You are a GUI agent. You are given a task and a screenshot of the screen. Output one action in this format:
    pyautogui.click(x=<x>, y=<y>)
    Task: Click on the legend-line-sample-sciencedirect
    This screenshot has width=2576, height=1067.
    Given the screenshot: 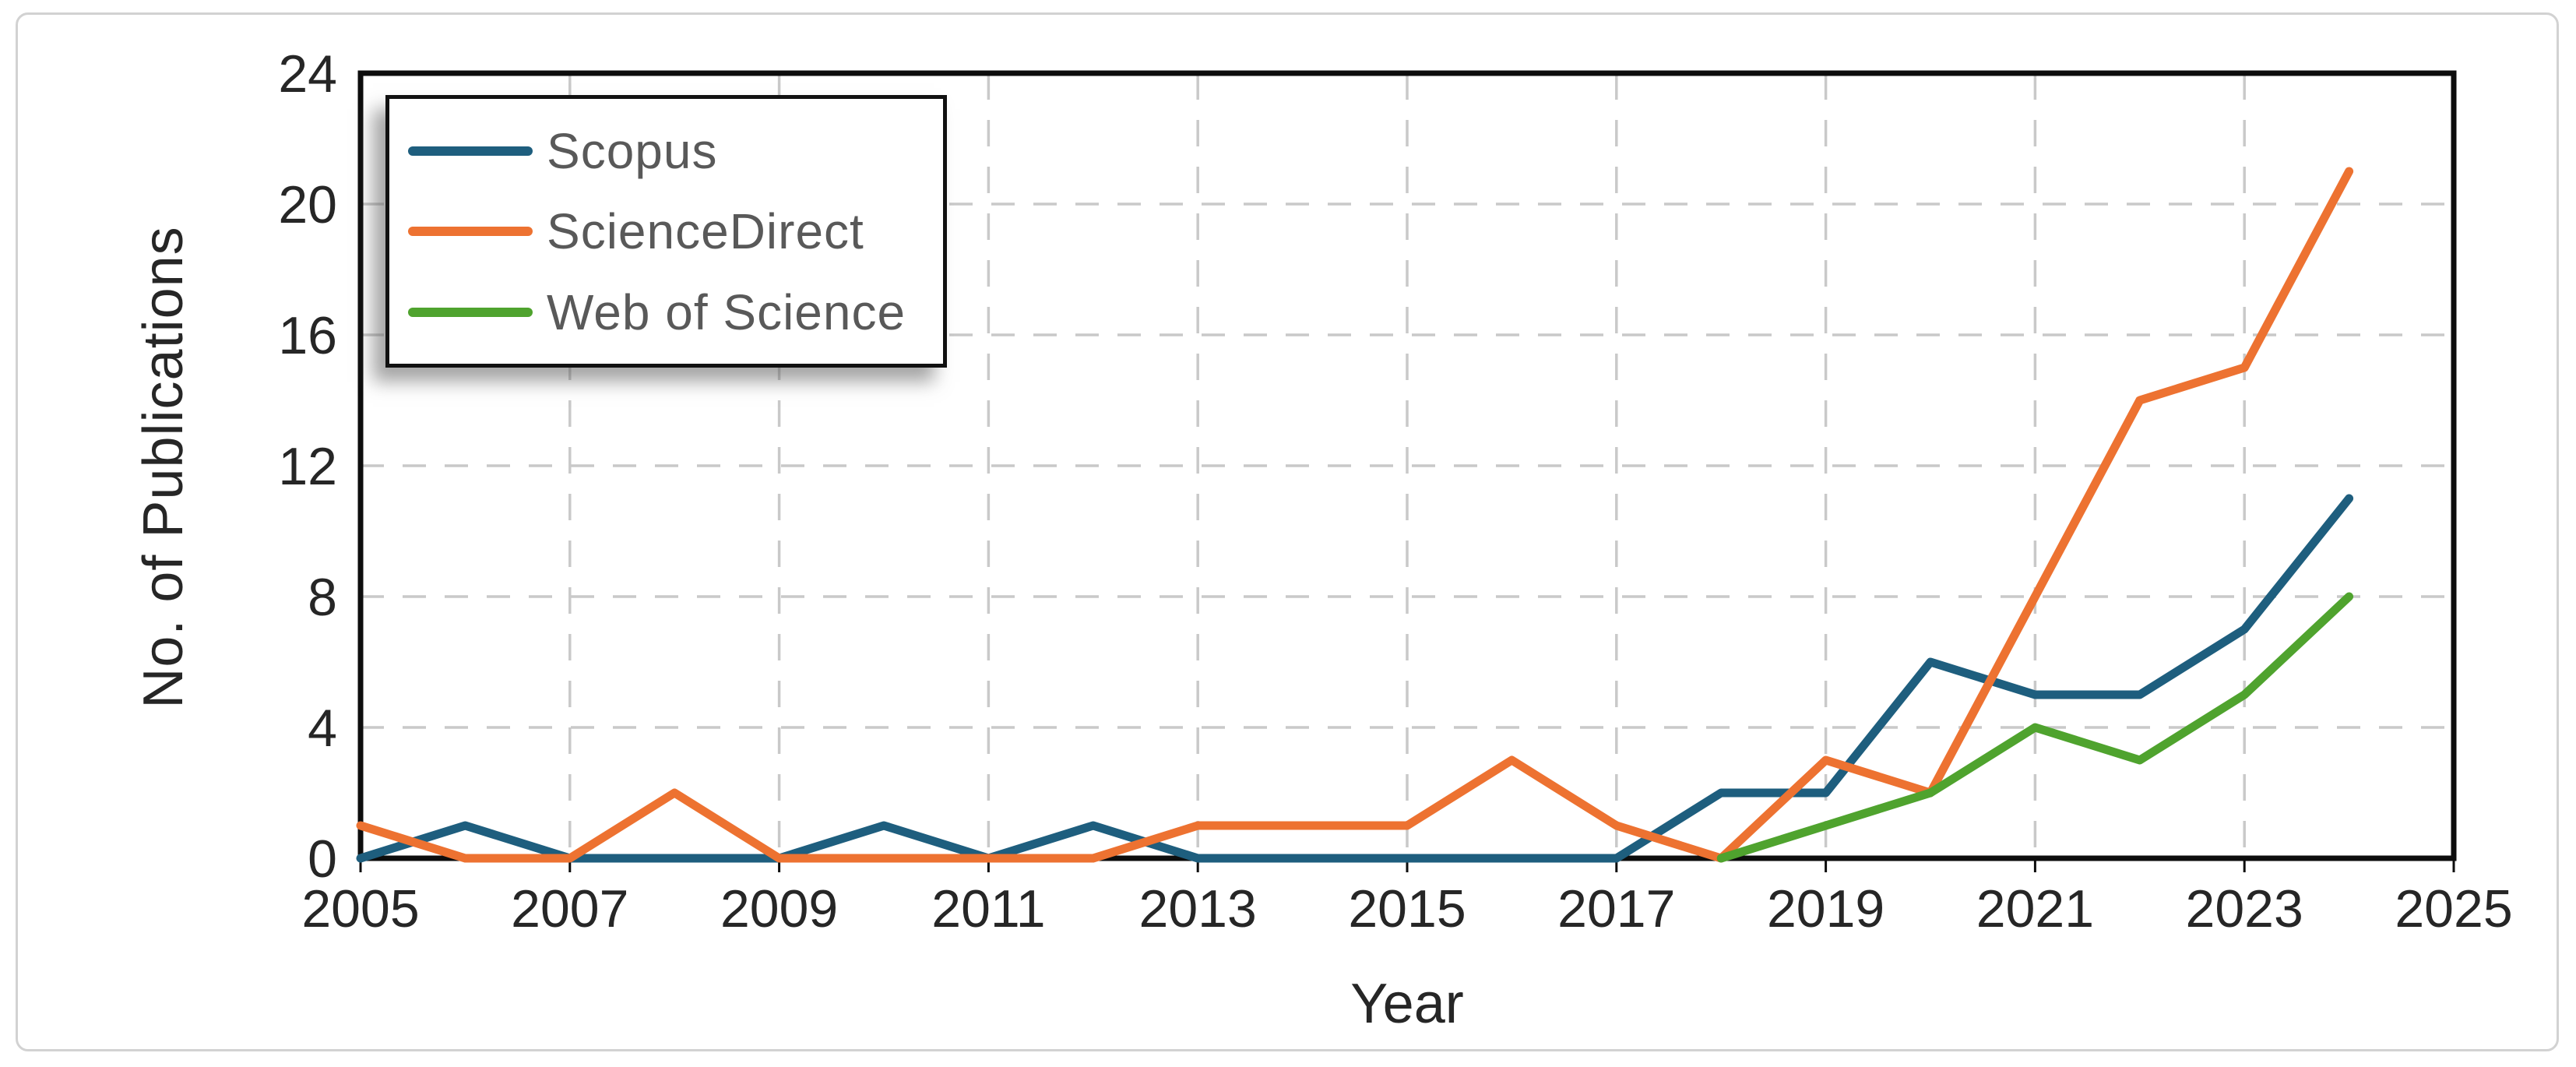 What is the action you would take?
    pyautogui.click(x=470, y=232)
    